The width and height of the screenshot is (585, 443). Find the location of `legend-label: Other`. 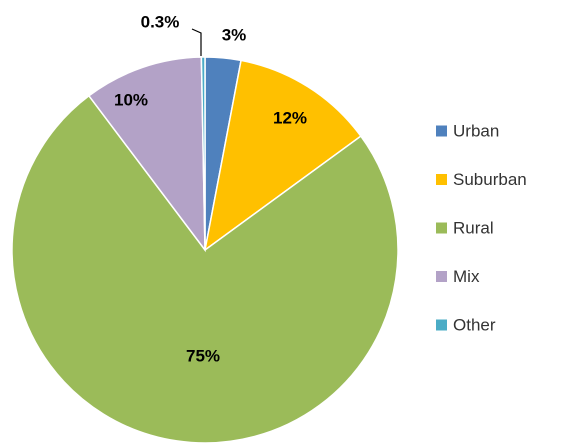

legend-label: Other is located at coordinates (474, 324).